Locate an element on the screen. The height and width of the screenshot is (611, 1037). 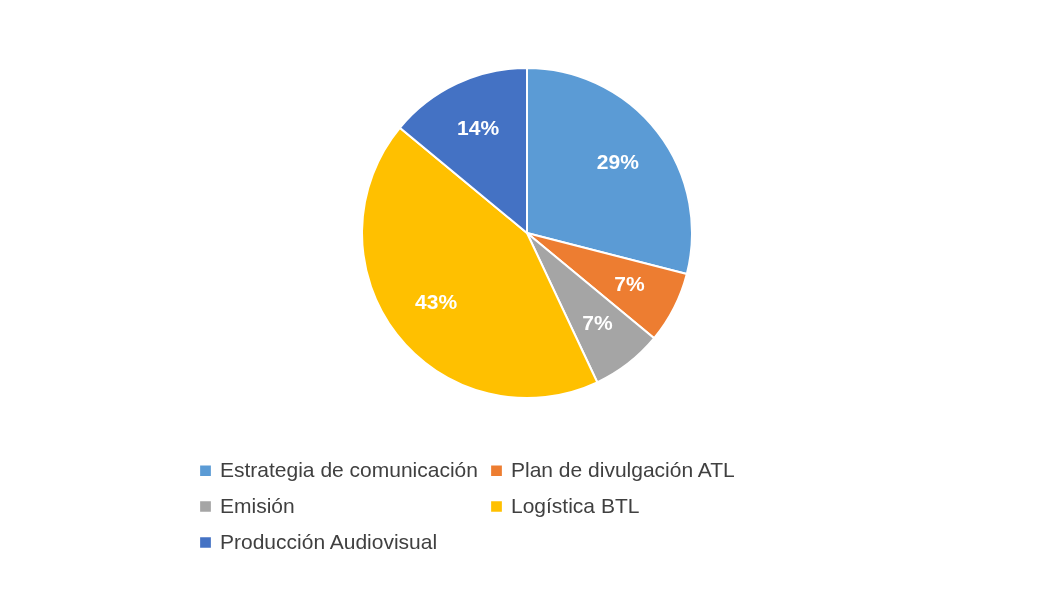
legend-label: Plan de divulgación ATL is located at coordinates (623, 469).